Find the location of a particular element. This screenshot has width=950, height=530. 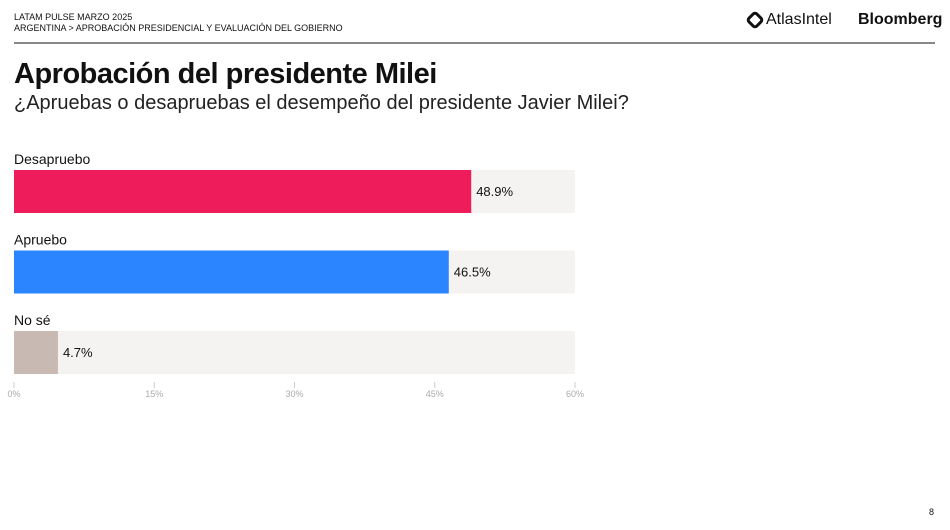

x-tick-label: 0% is located at coordinates (13, 394).